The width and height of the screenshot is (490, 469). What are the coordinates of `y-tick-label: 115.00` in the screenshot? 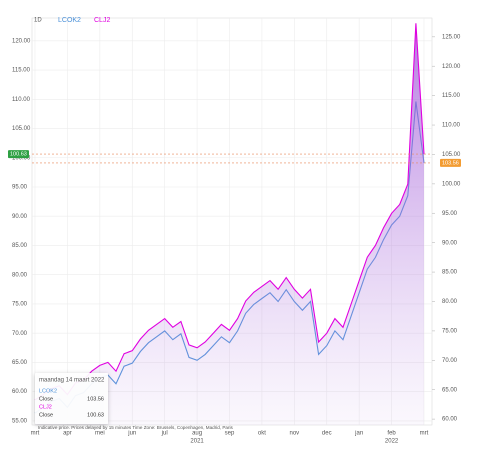 It's located at (21, 71).